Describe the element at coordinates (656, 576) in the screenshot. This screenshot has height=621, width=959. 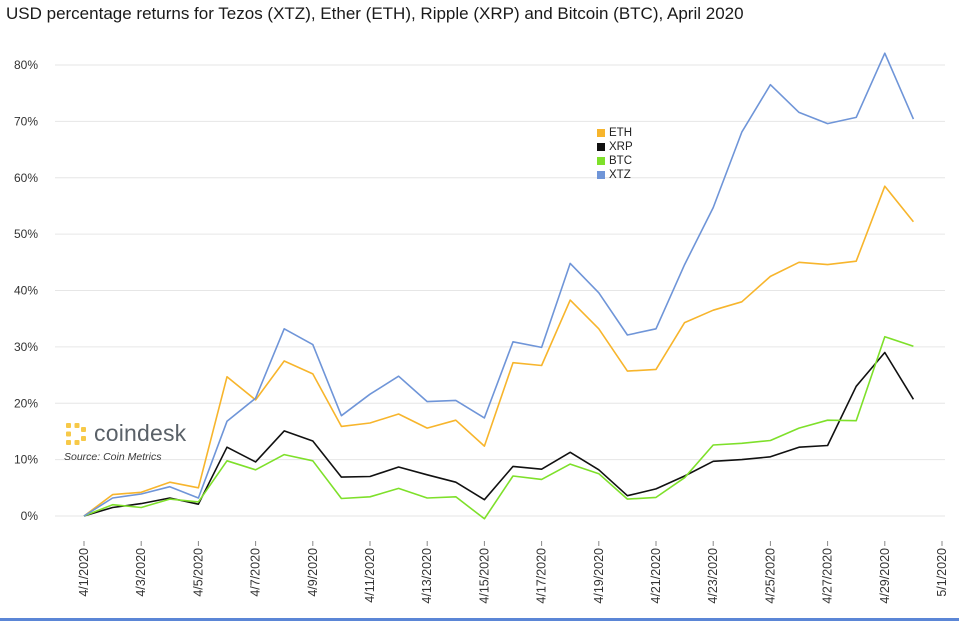
I see `x-tick-label: 4/21/2020` at that location.